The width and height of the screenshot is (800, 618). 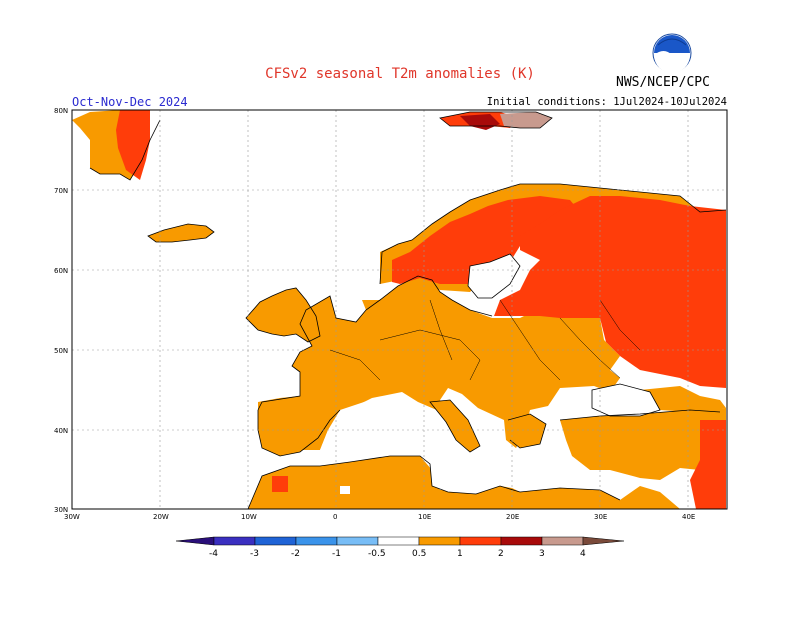 I want to click on greenland-red-region, so click(x=133, y=145).